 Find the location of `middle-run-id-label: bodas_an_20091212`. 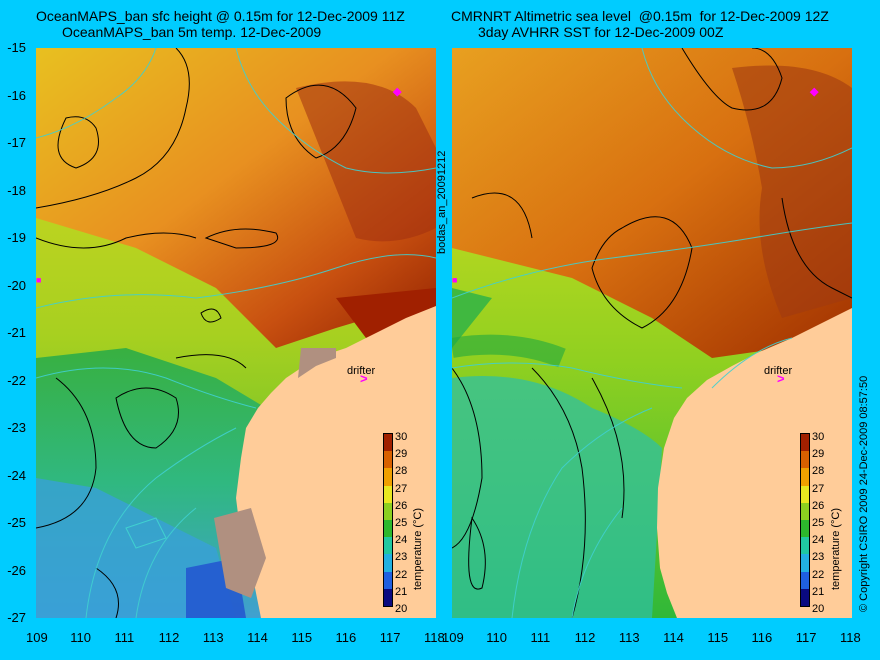

middle-run-id-label: bodas_an_20091212 is located at coordinates (442, 202).